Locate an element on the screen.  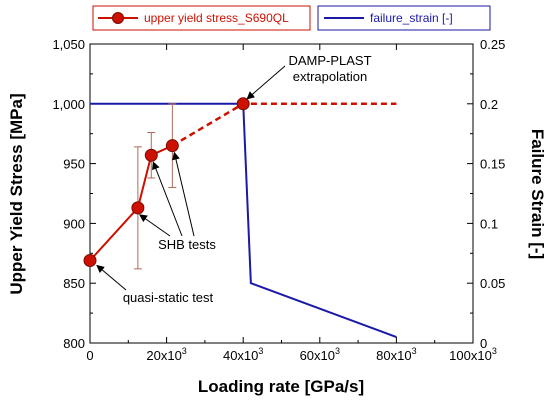
y2-tick-label: 0.2 is located at coordinates (489, 104).